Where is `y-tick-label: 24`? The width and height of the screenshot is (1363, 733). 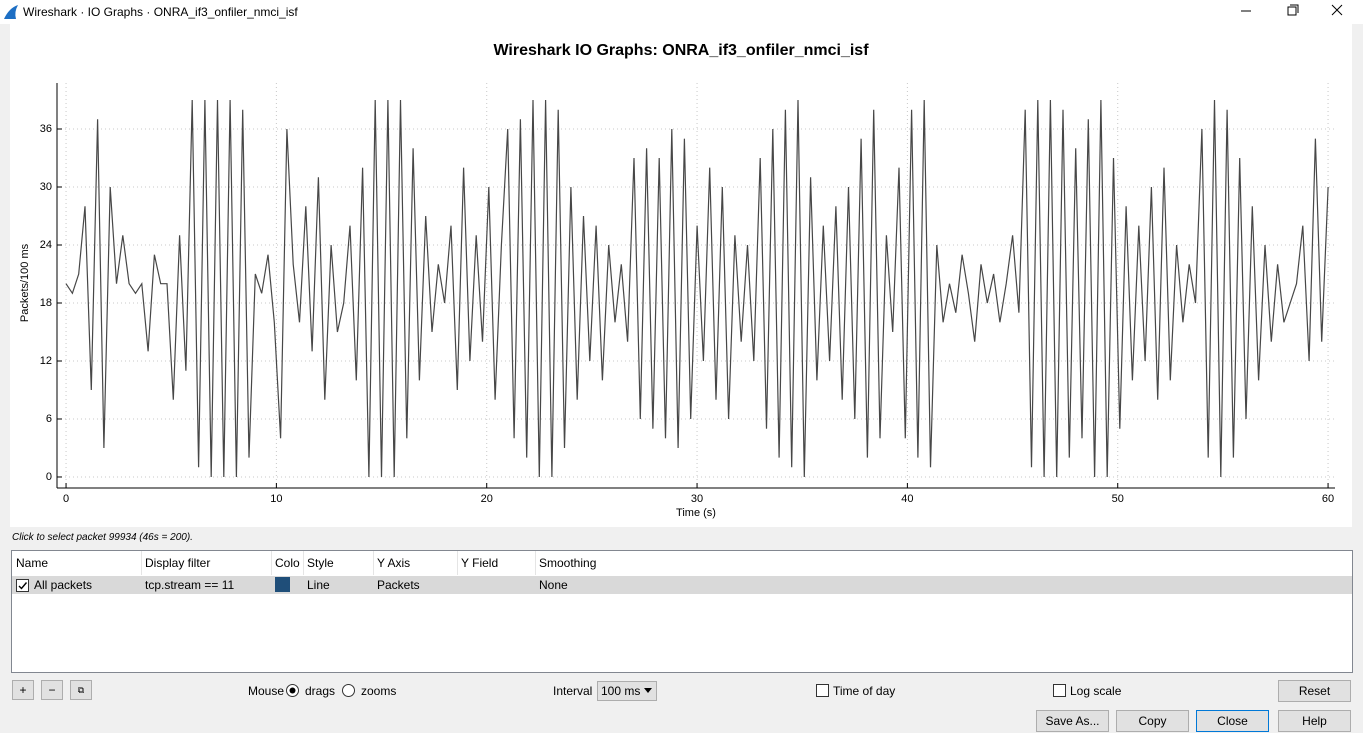 y-tick-label: 24 is located at coordinates (46, 245).